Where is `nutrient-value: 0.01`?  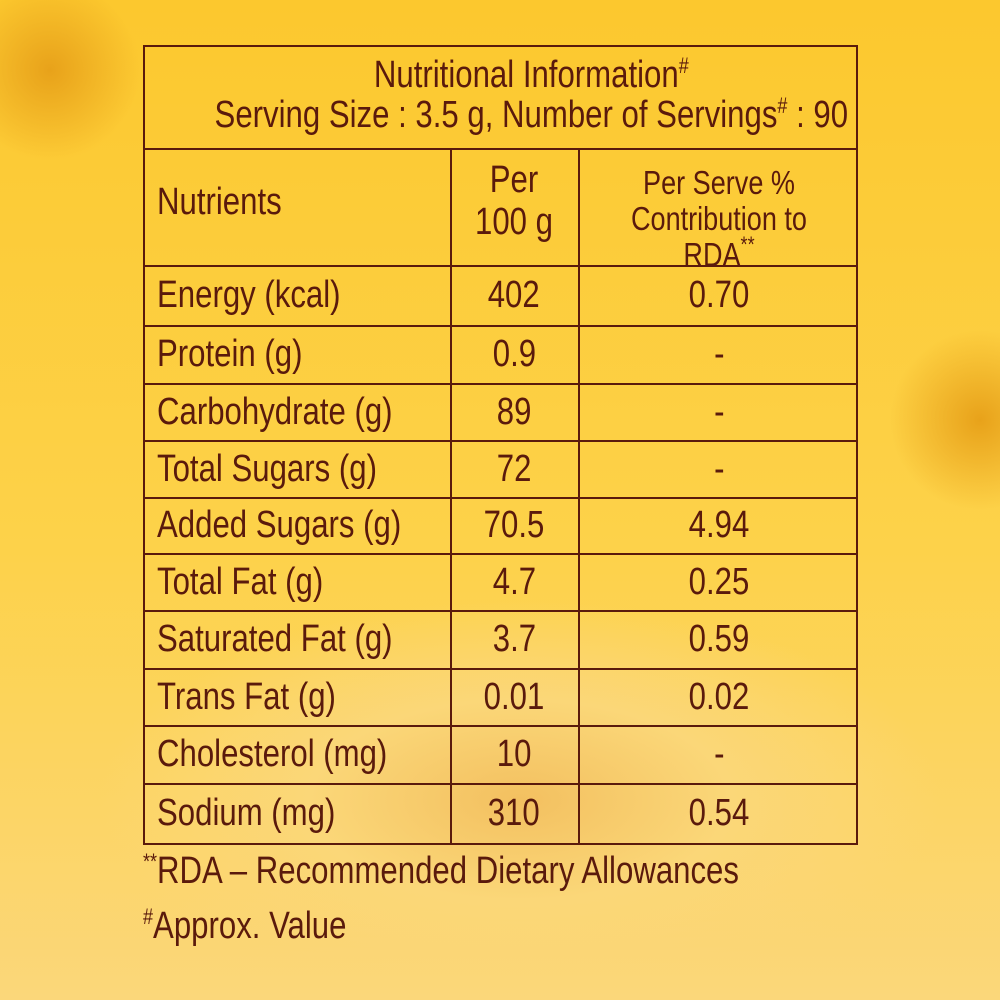 nutrient-value: 0.01 is located at coordinates (514, 697).